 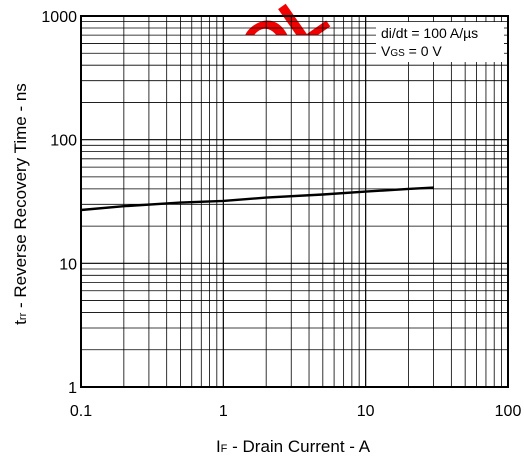 I want to click on y-axis-label-main: t, so click(x=20, y=322).